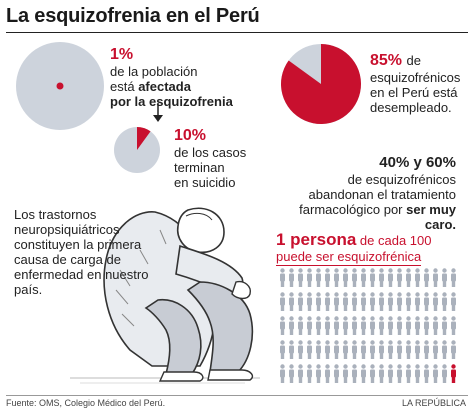  Describe the element at coordinates (321, 84) in the screenshot. I see `pie-unemployed` at that location.